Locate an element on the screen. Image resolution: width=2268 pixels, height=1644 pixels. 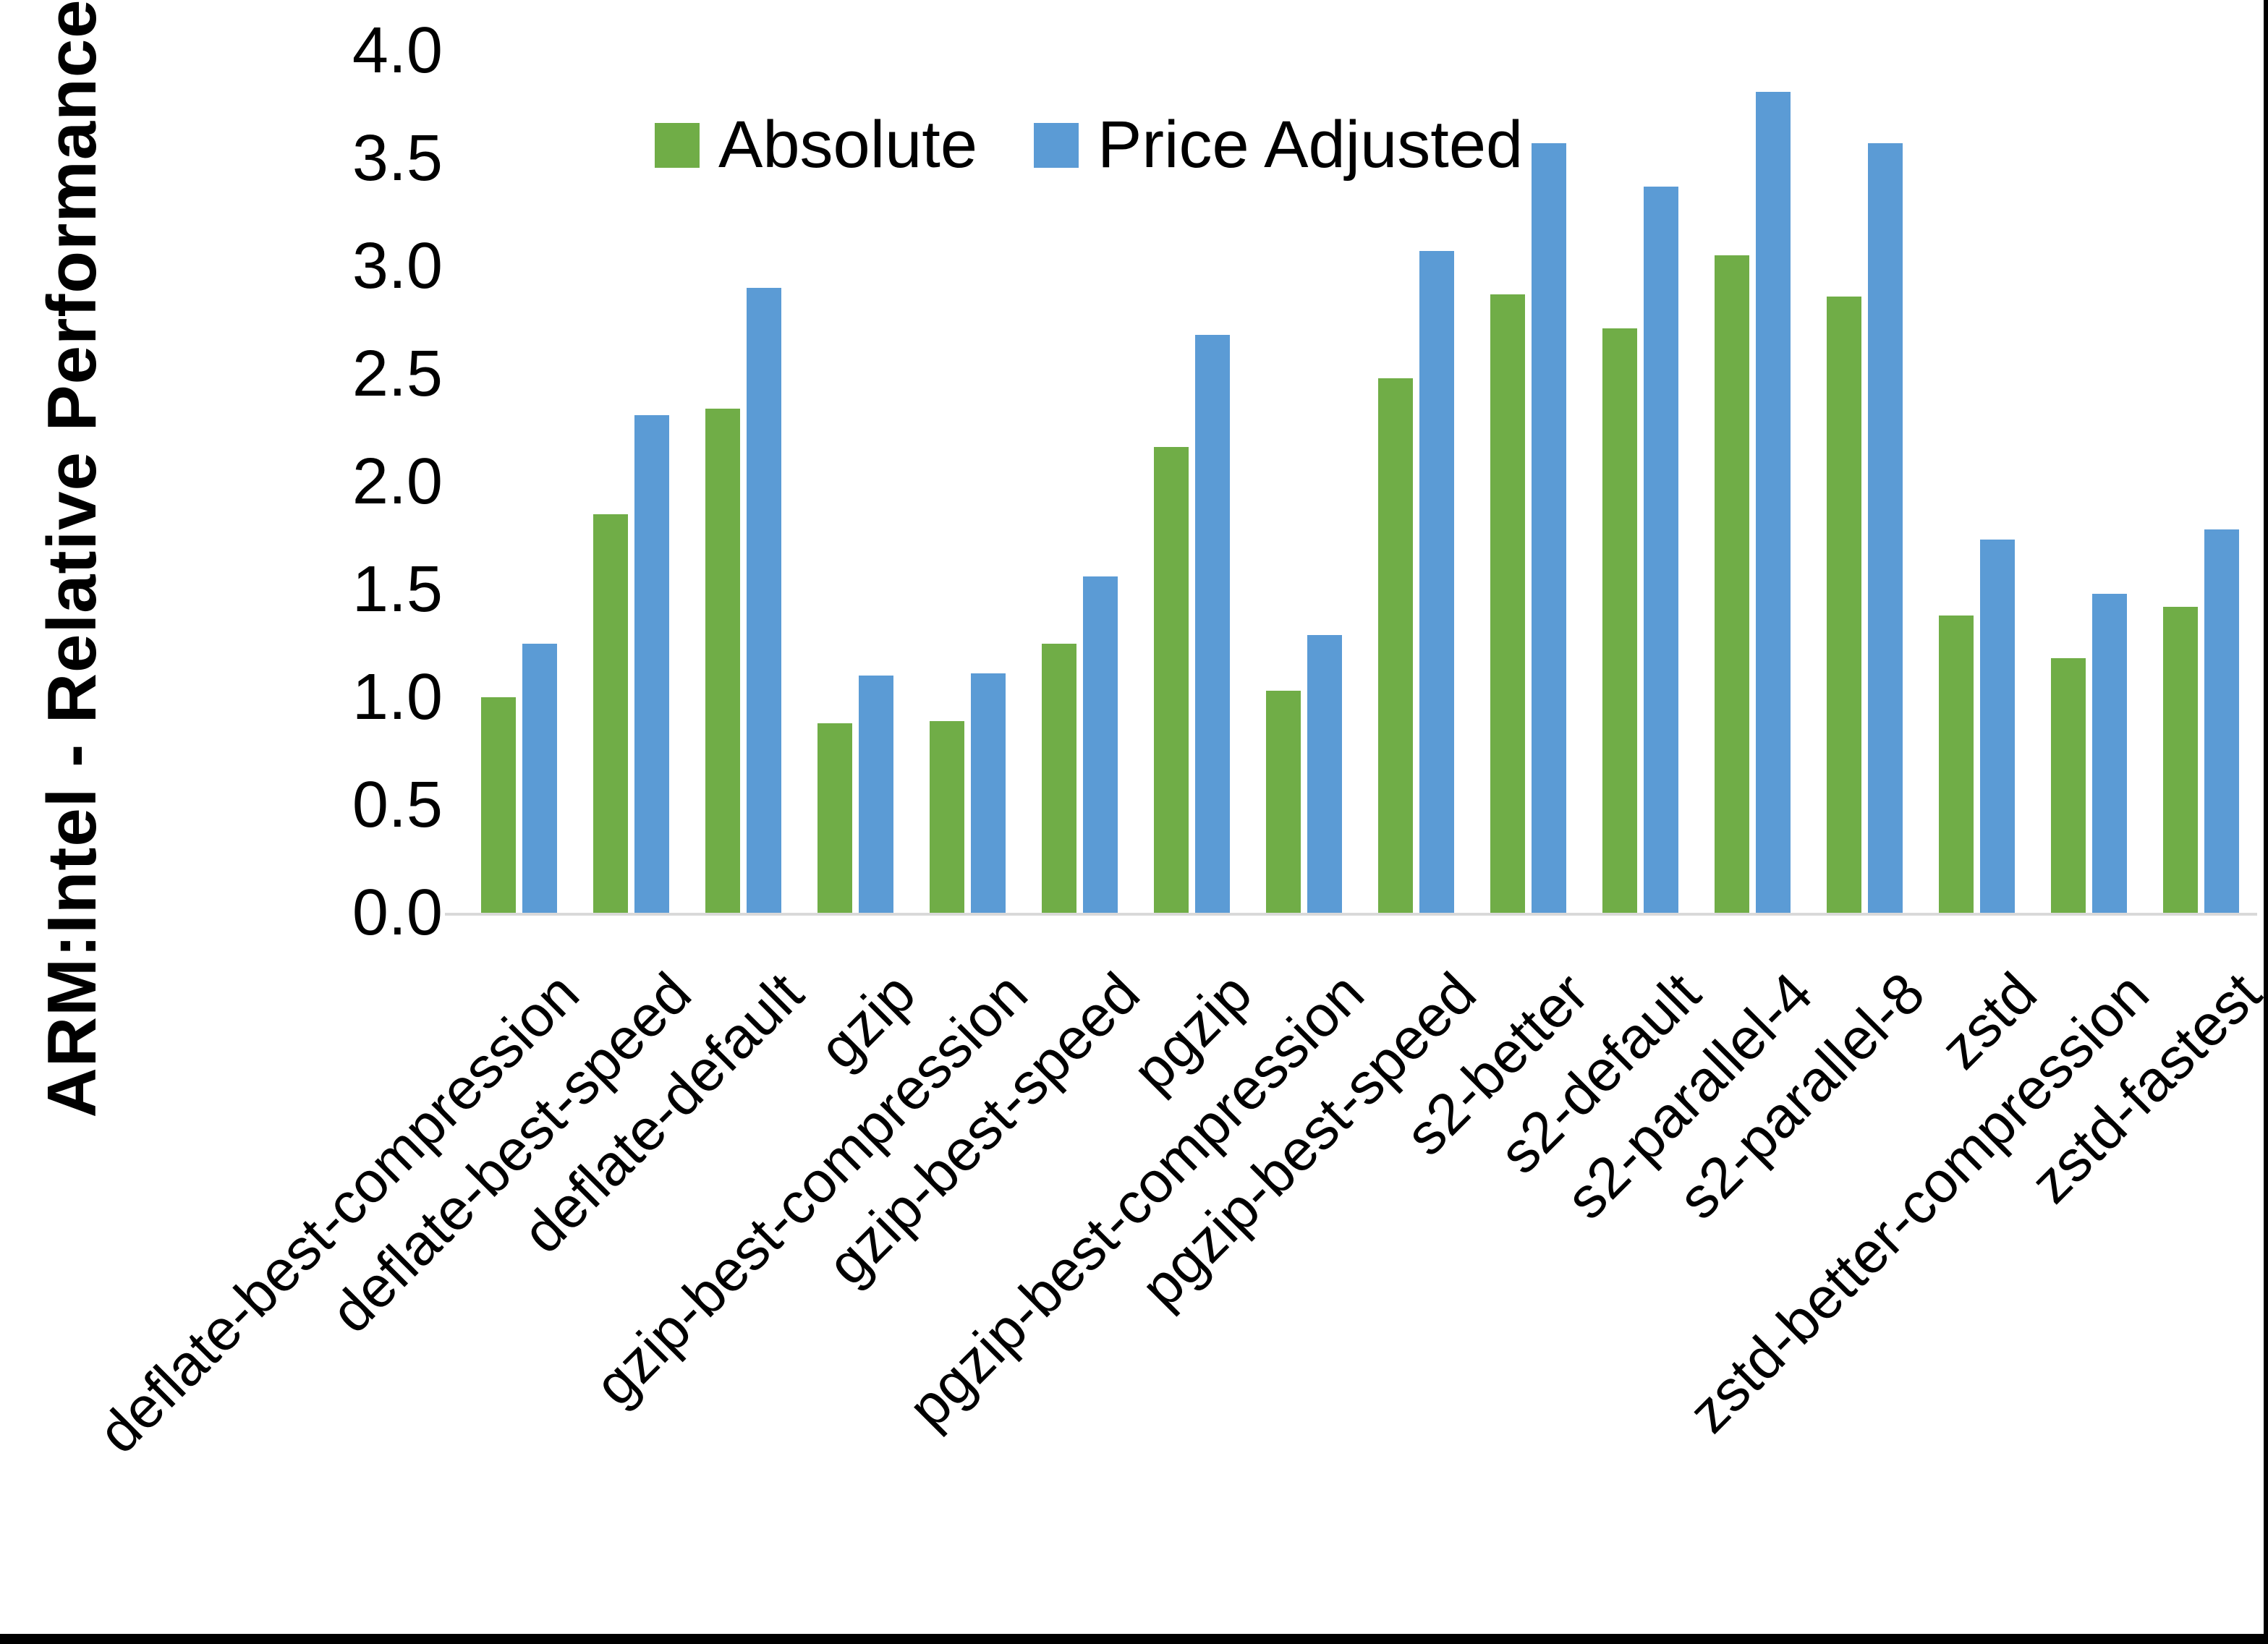
y-tick-label: 0.0 is located at coordinates (397, 913).